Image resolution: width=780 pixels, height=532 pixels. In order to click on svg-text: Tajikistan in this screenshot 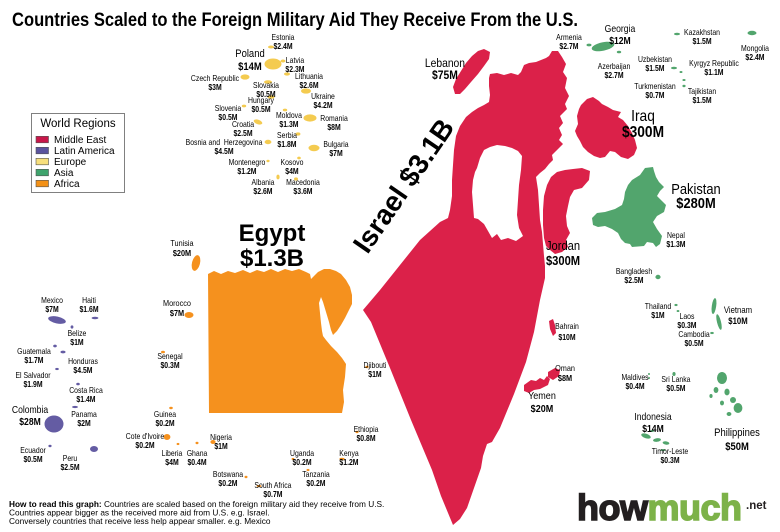, I will do `click(702, 91)`.